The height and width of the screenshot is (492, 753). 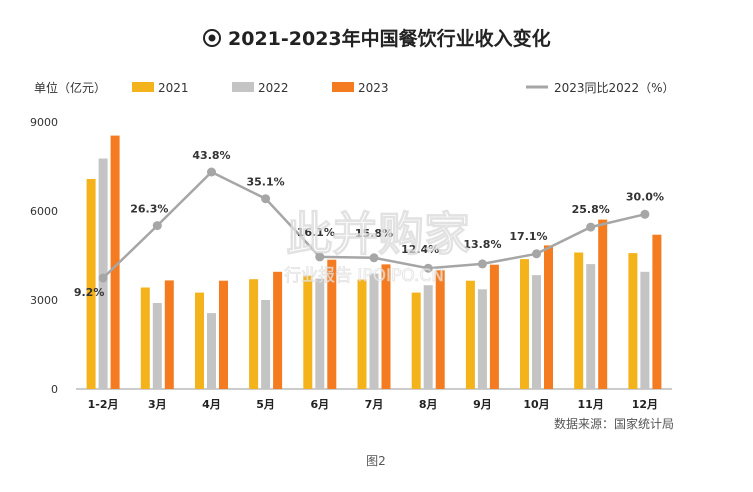 I want to click on x-tick-label: 1-2月, so click(x=103, y=404).